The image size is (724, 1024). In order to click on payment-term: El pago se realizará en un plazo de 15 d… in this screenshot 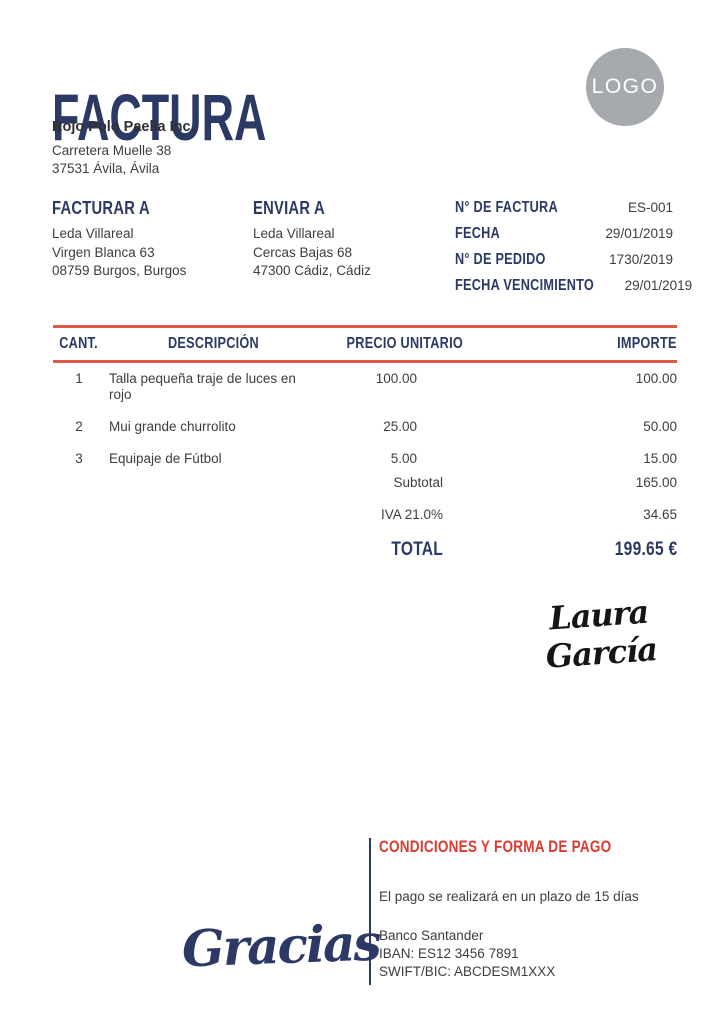, I will do `click(509, 896)`.